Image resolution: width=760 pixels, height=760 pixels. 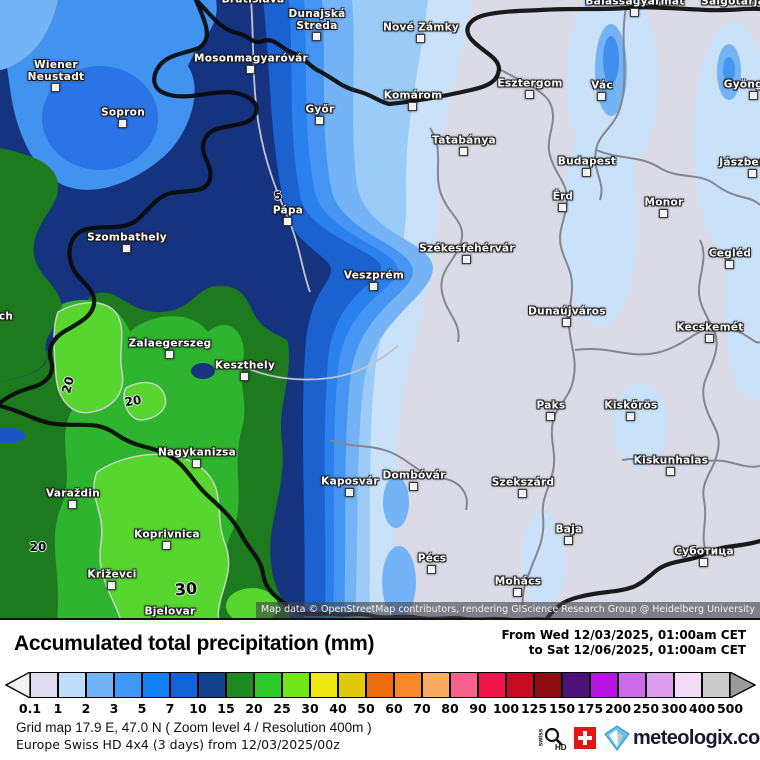 I want to click on precipitation-colorbar, so click(x=380, y=685).